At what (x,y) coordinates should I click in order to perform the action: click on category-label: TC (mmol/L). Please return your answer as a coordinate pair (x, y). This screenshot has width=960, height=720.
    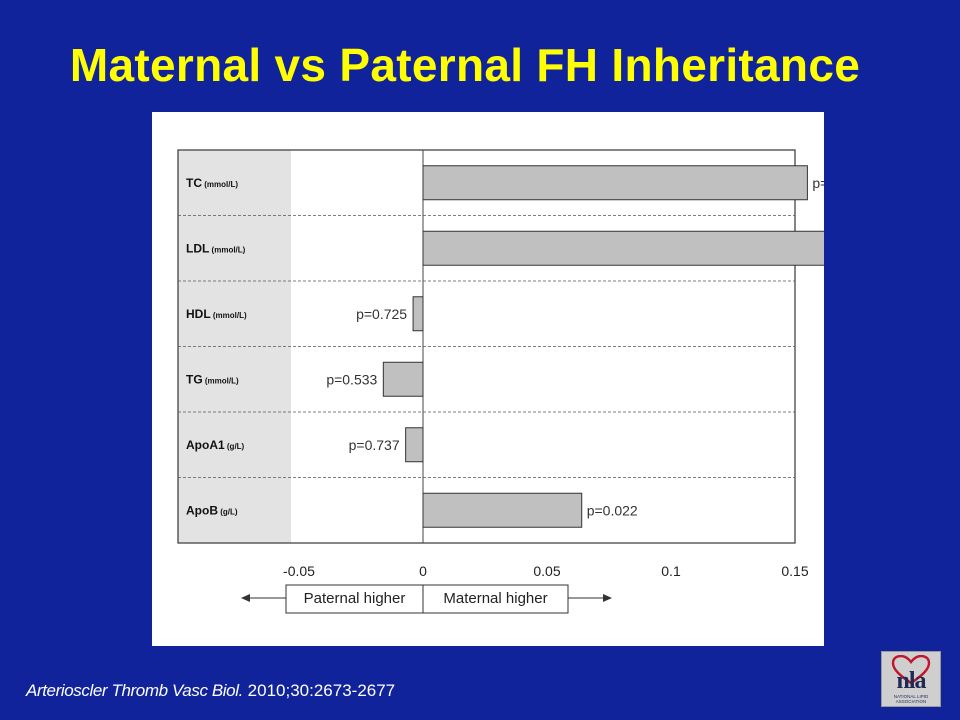
    Looking at the image, I should click on (212, 183).